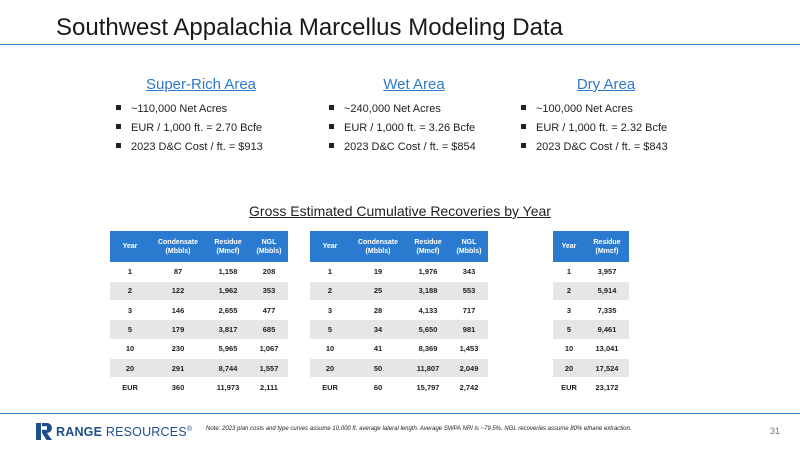 This screenshot has height=450, width=800. I want to click on bullet-text: EUR / 1,000 ft. = 2.32 Bcfe, so click(602, 128).